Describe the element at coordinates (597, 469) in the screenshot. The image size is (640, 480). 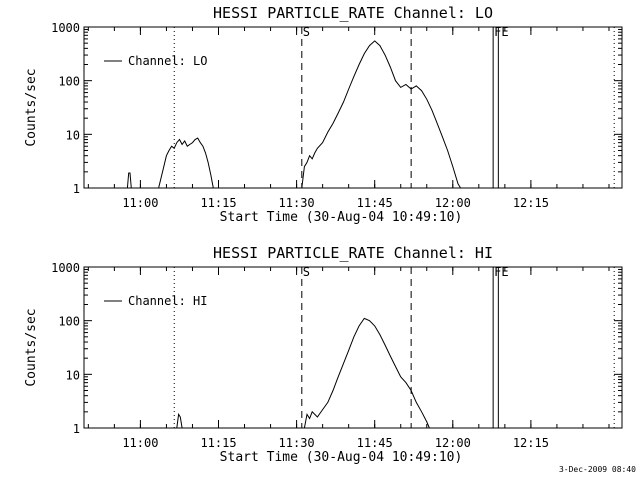
I see `generation-timestamp: 3-Dec-2009 08:40` at that location.